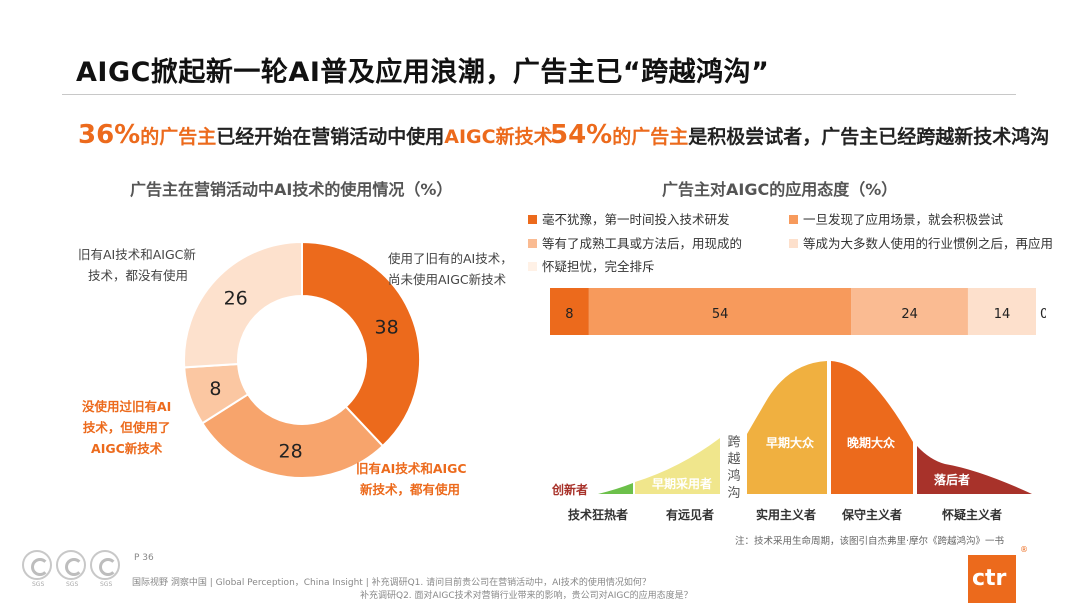 The height and width of the screenshot is (608, 1080). I want to click on segment-label: 创新者, so click(569, 489).